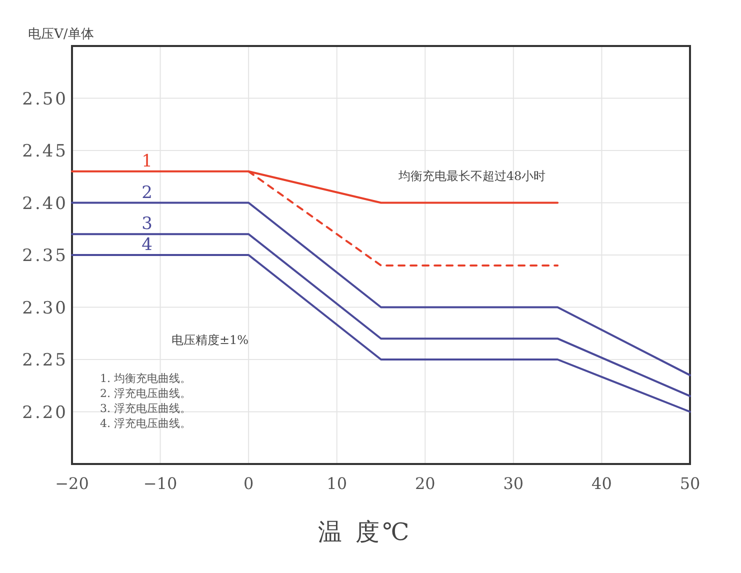 This screenshot has height=573, width=741. What do you see at coordinates (145, 408) in the screenshot?
I see `annotation: 3. 浮充电压曲线。` at bounding box center [145, 408].